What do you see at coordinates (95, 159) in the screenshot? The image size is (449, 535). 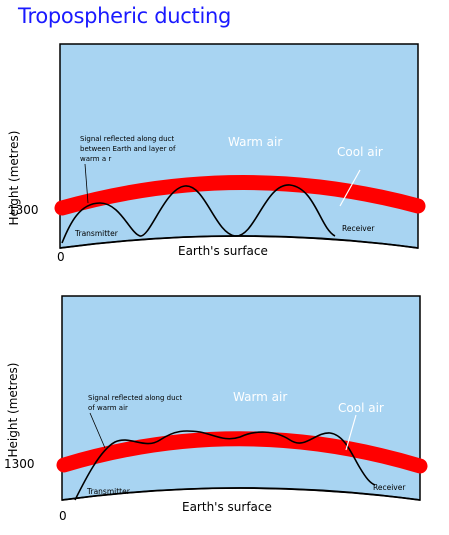 I see `annotation-line-3: warm a r` at bounding box center [95, 159].